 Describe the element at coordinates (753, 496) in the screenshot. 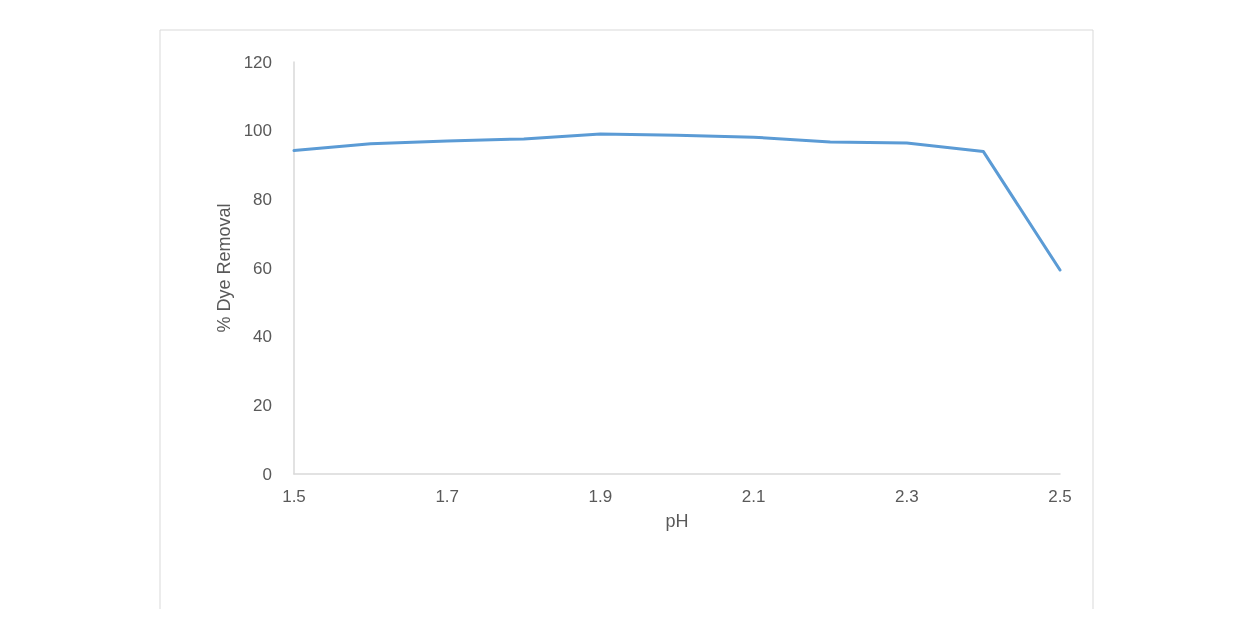

I see `x-tick-label: 2.1` at that location.